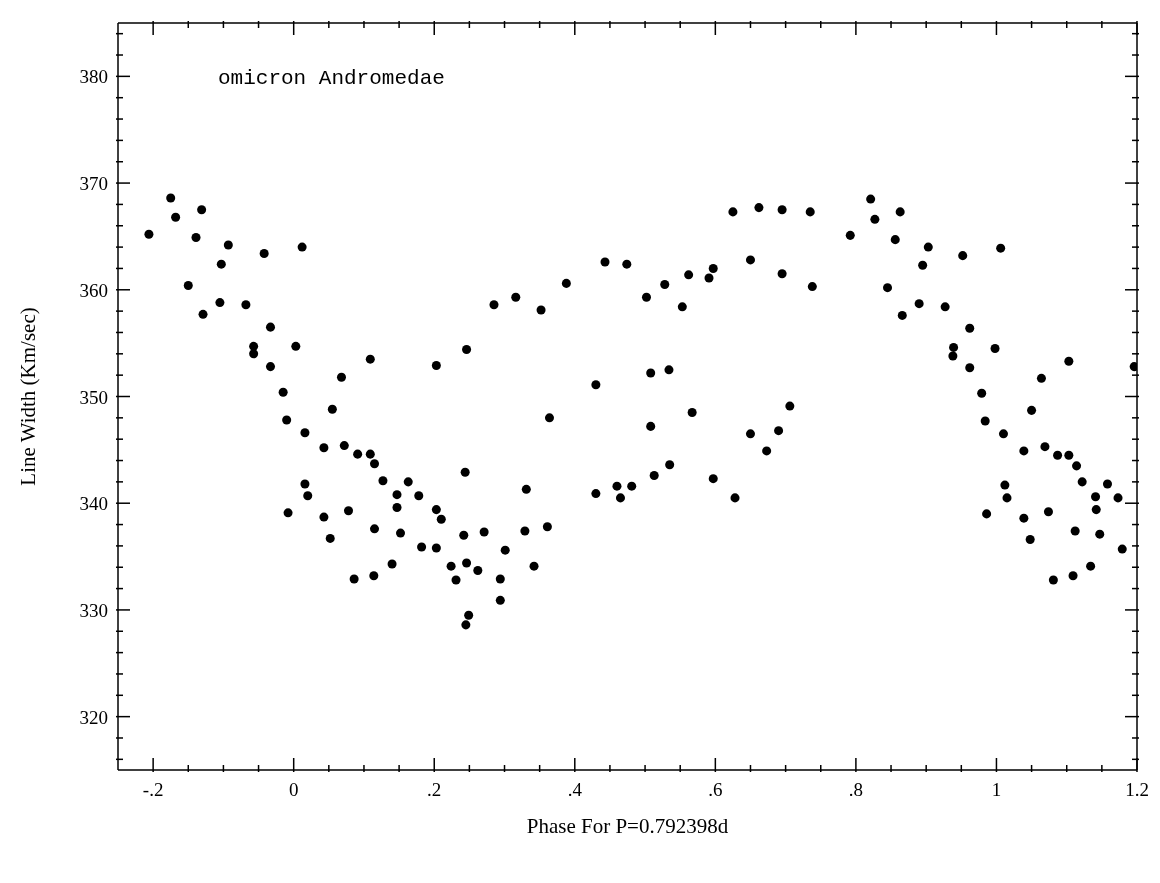 The width and height of the screenshot is (1160, 883). What do you see at coordinates (996, 789) in the screenshot?
I see `x-tick-label: 1` at bounding box center [996, 789].